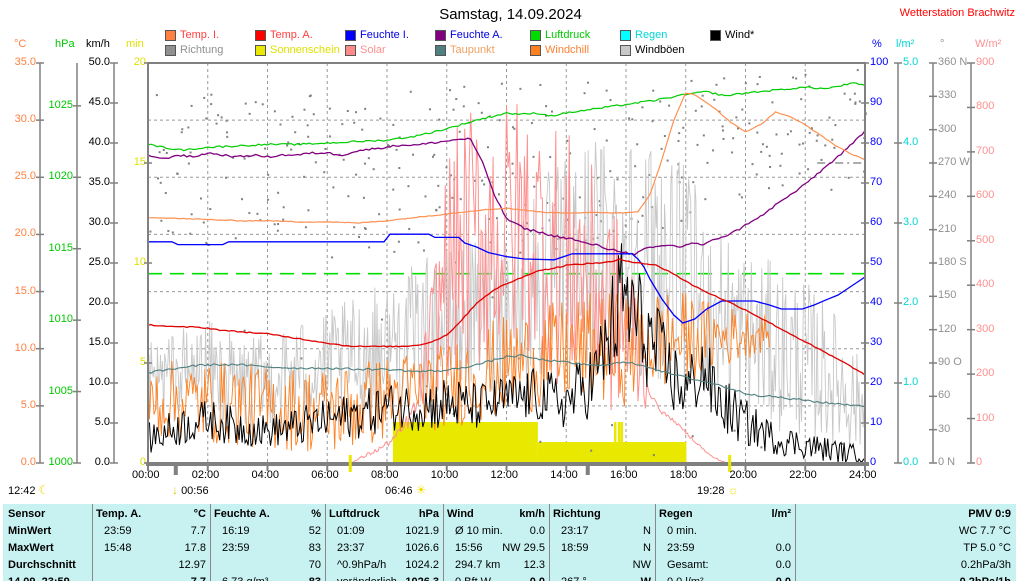 The height and width of the screenshot is (581, 1021). What do you see at coordinates (351, 548) in the screenshot?
I see `cell-left: 23:37` at bounding box center [351, 548].